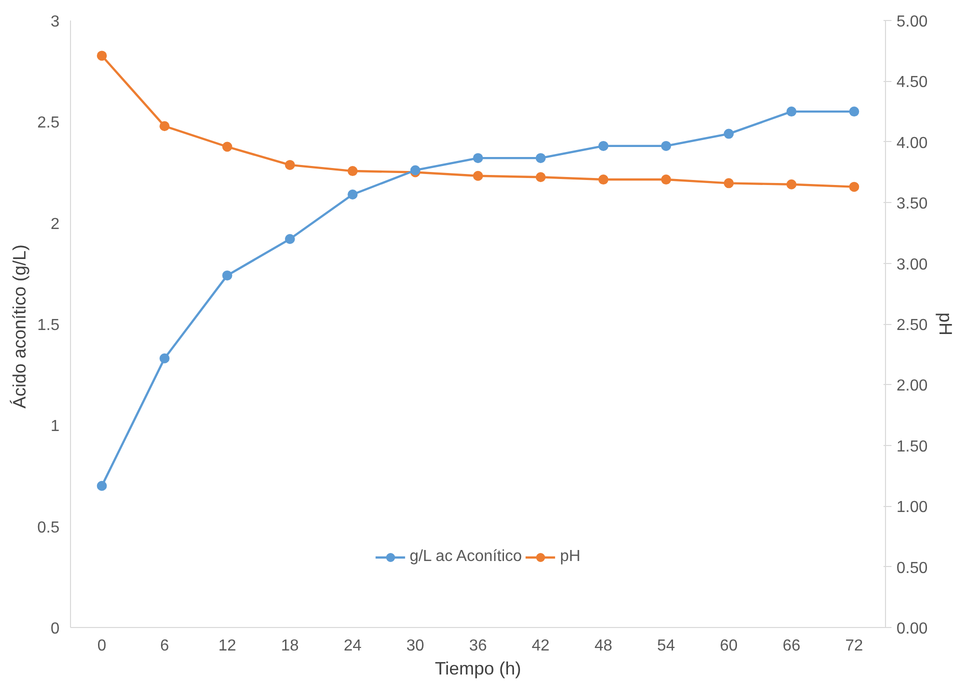 This screenshot has width=958, height=681. What do you see at coordinates (48, 325) in the screenshot?
I see `y-tick-label: 1.5` at bounding box center [48, 325].